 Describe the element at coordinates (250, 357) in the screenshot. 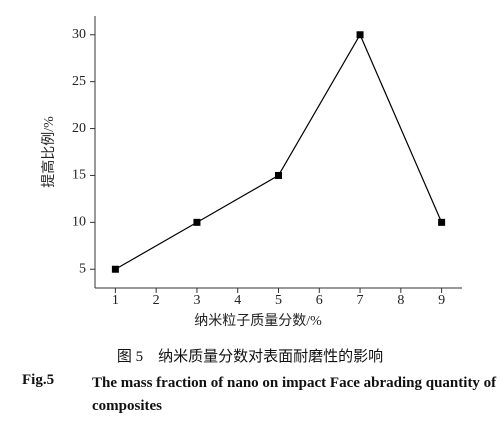

I see `caption-cn: 图 5 纳米质量分数对表面耐磨性的影响` at that location.